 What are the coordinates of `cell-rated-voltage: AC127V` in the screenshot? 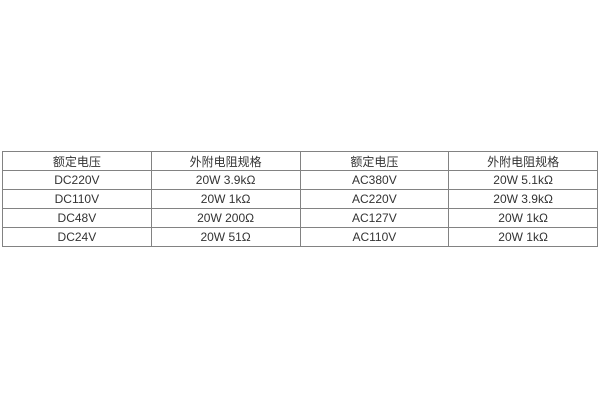 It's located at (374, 218).